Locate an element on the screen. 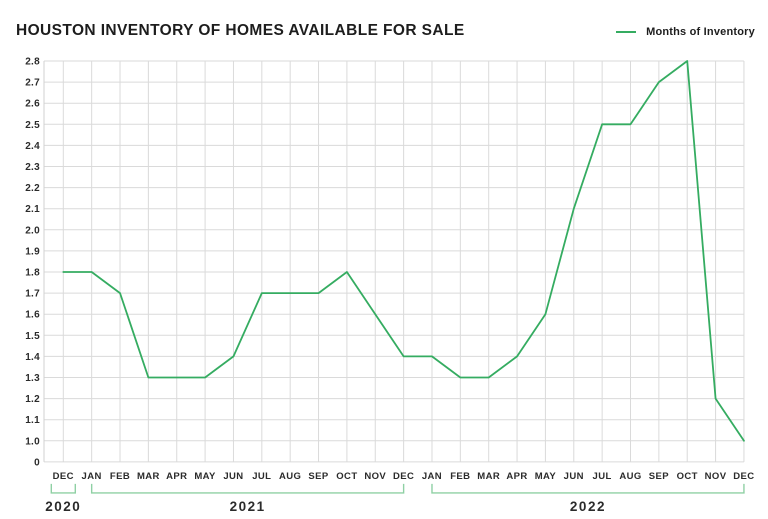 This screenshot has height=519, width=768. year-label: 2021 is located at coordinates (248, 506).